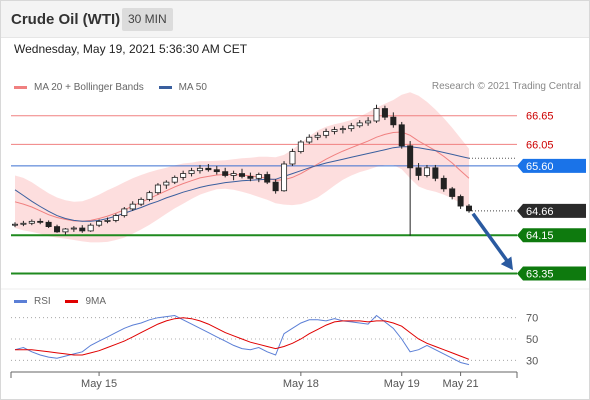  I want to click on forecast-arrow-head, so click(506, 263).